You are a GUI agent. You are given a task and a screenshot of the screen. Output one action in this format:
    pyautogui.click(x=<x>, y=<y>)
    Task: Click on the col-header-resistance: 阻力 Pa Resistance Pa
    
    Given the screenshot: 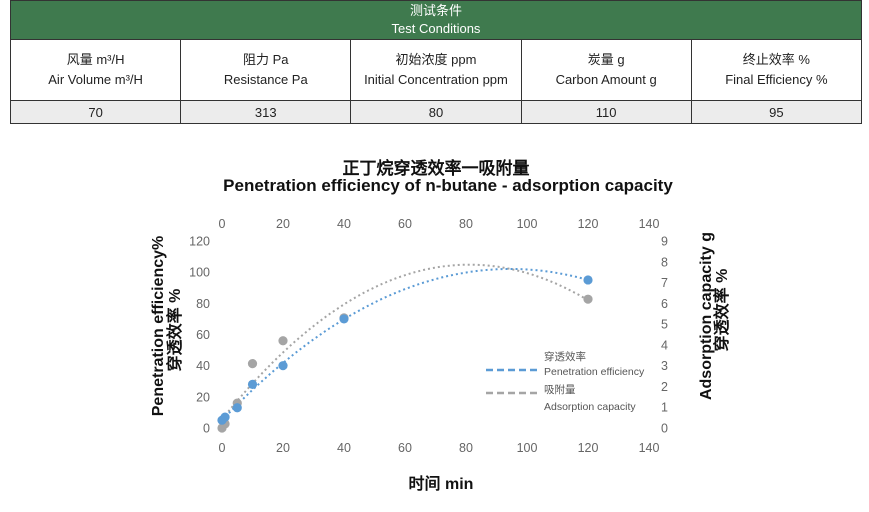 What is the action you would take?
    pyautogui.click(x=266, y=70)
    